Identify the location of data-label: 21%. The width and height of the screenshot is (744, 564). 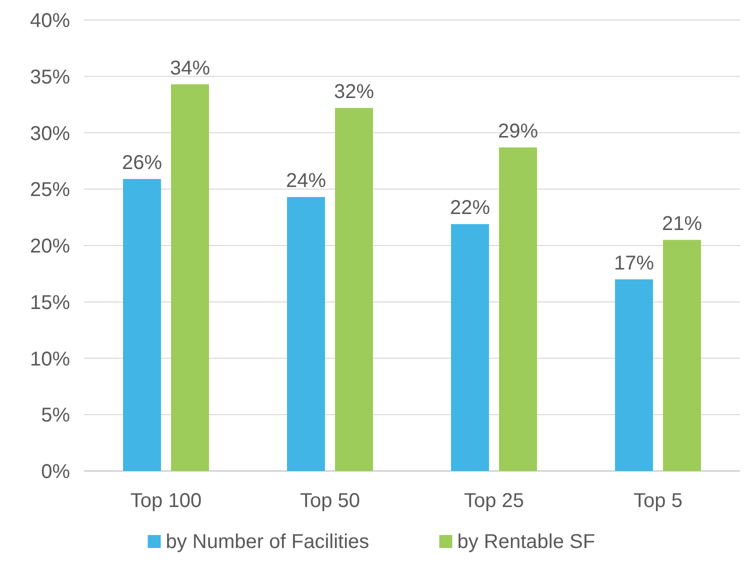
(682, 223).